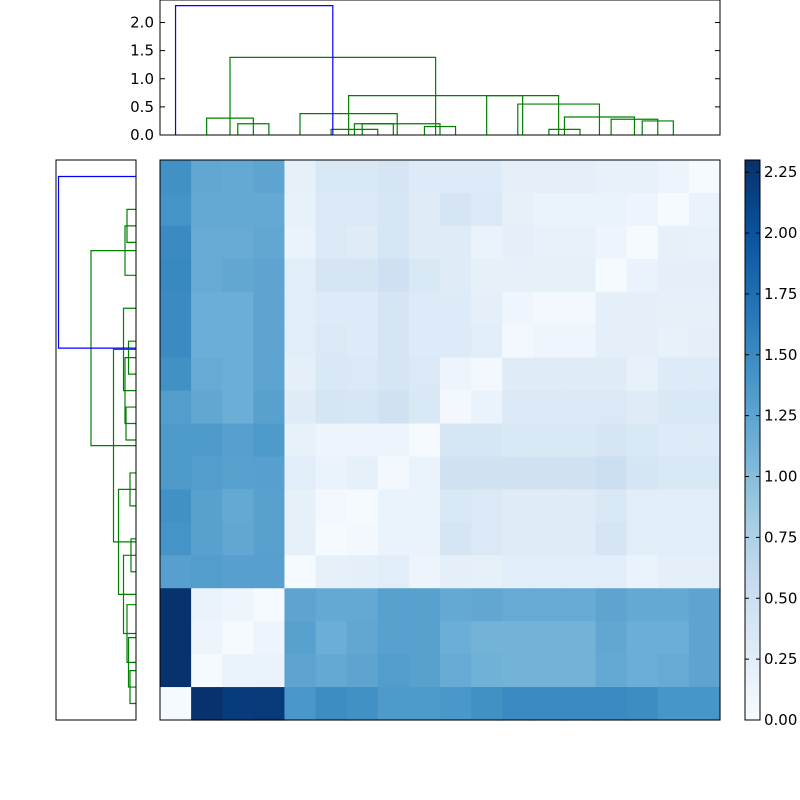 This screenshot has width=800, height=800. What do you see at coordinates (780, 294) in the screenshot?
I see `colorbar-tick-label: 1.75` at bounding box center [780, 294].